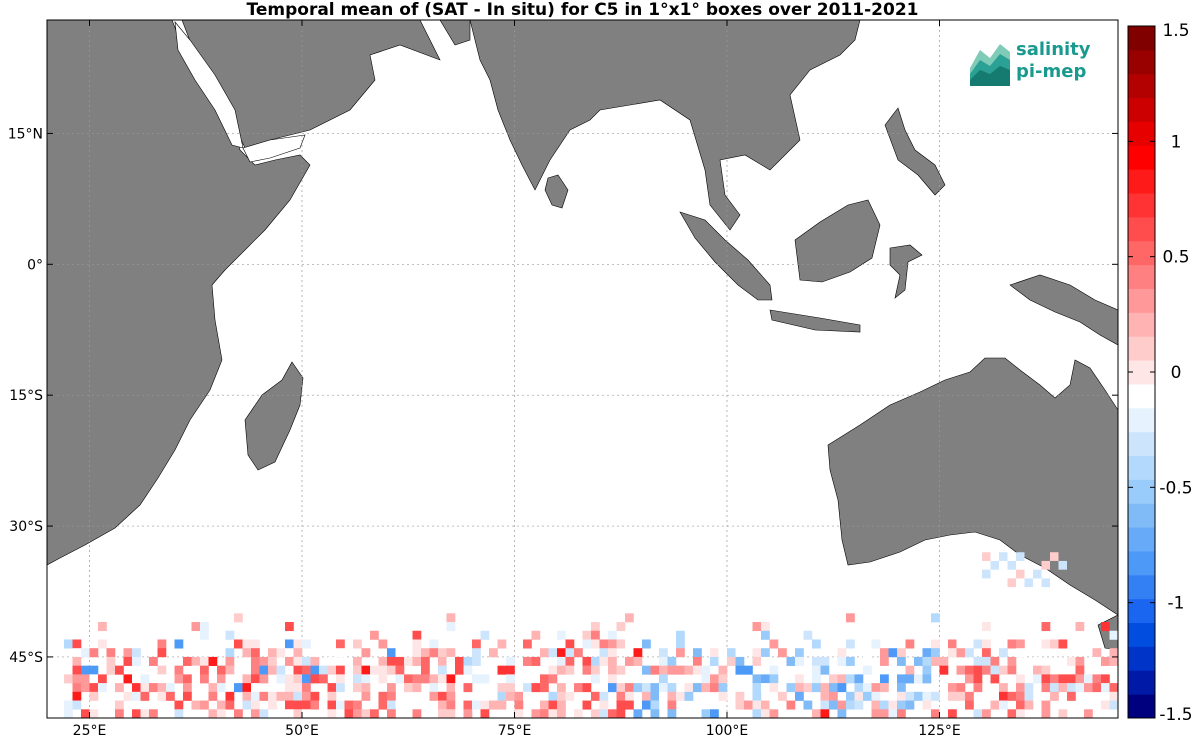 This screenshot has height=740, width=1199. I want to click on colorbar-segment, so click(1141, 300).